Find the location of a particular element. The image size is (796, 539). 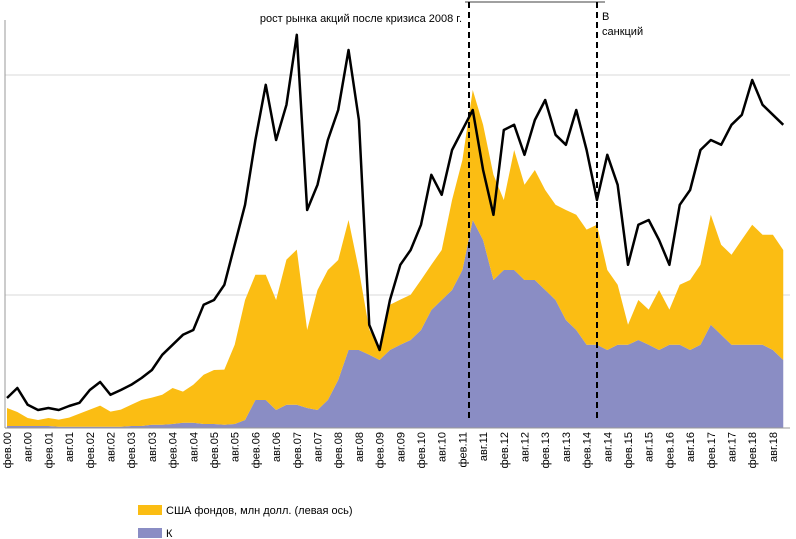

x-tick-label: фев.10 is located at coordinates (422, 450).